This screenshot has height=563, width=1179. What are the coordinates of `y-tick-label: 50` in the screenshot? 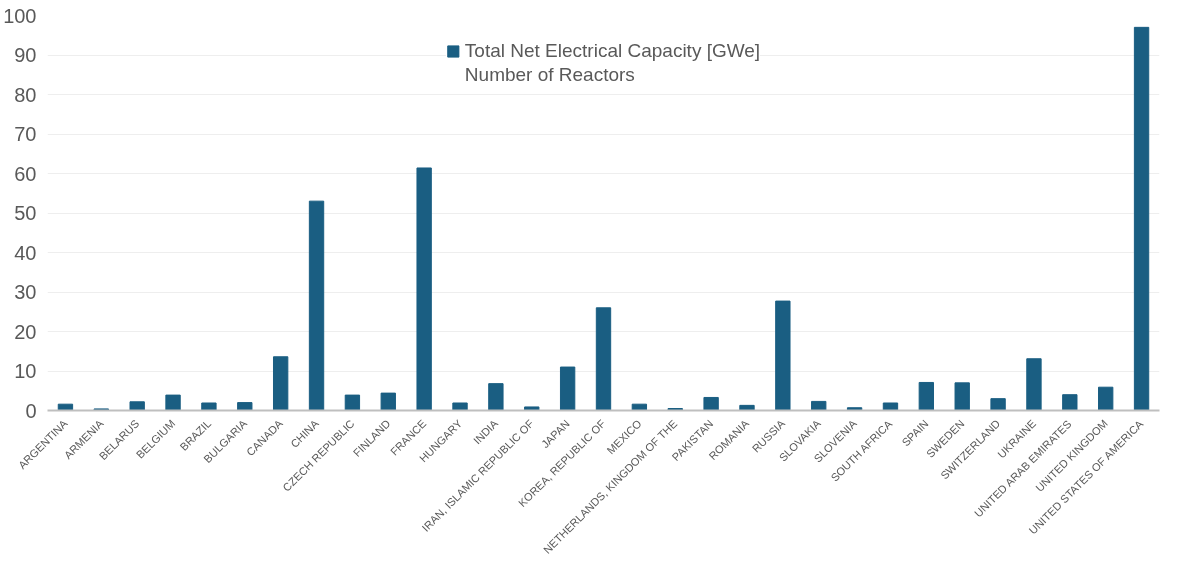 It's located at (25, 213).